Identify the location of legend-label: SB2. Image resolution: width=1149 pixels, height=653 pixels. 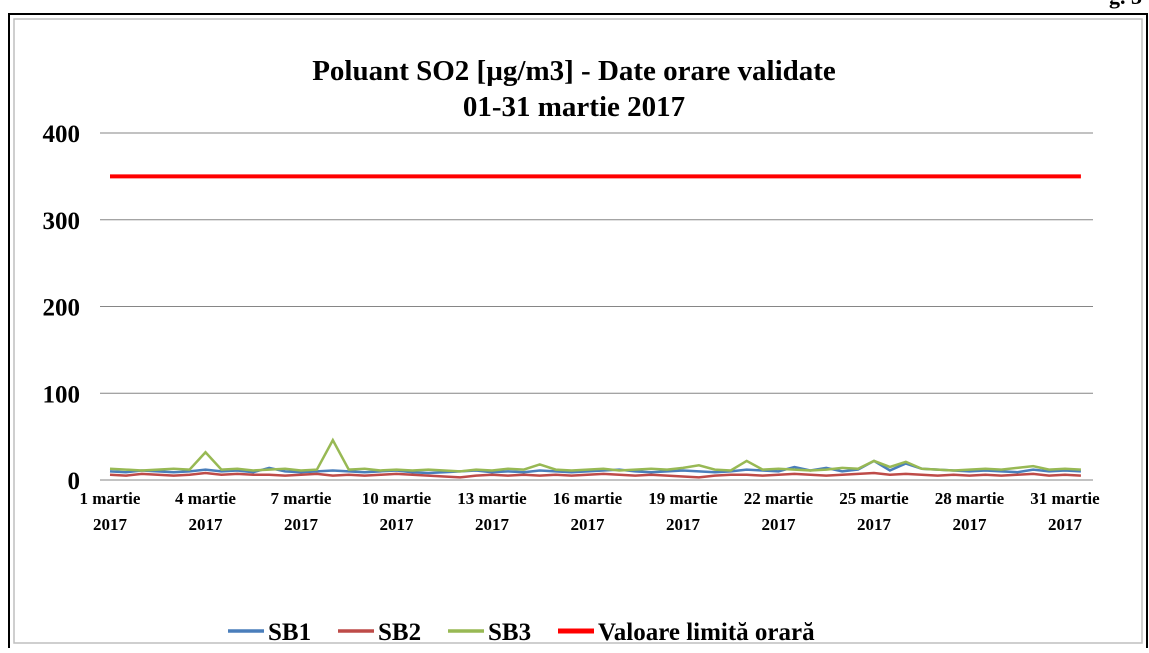
(399, 632).